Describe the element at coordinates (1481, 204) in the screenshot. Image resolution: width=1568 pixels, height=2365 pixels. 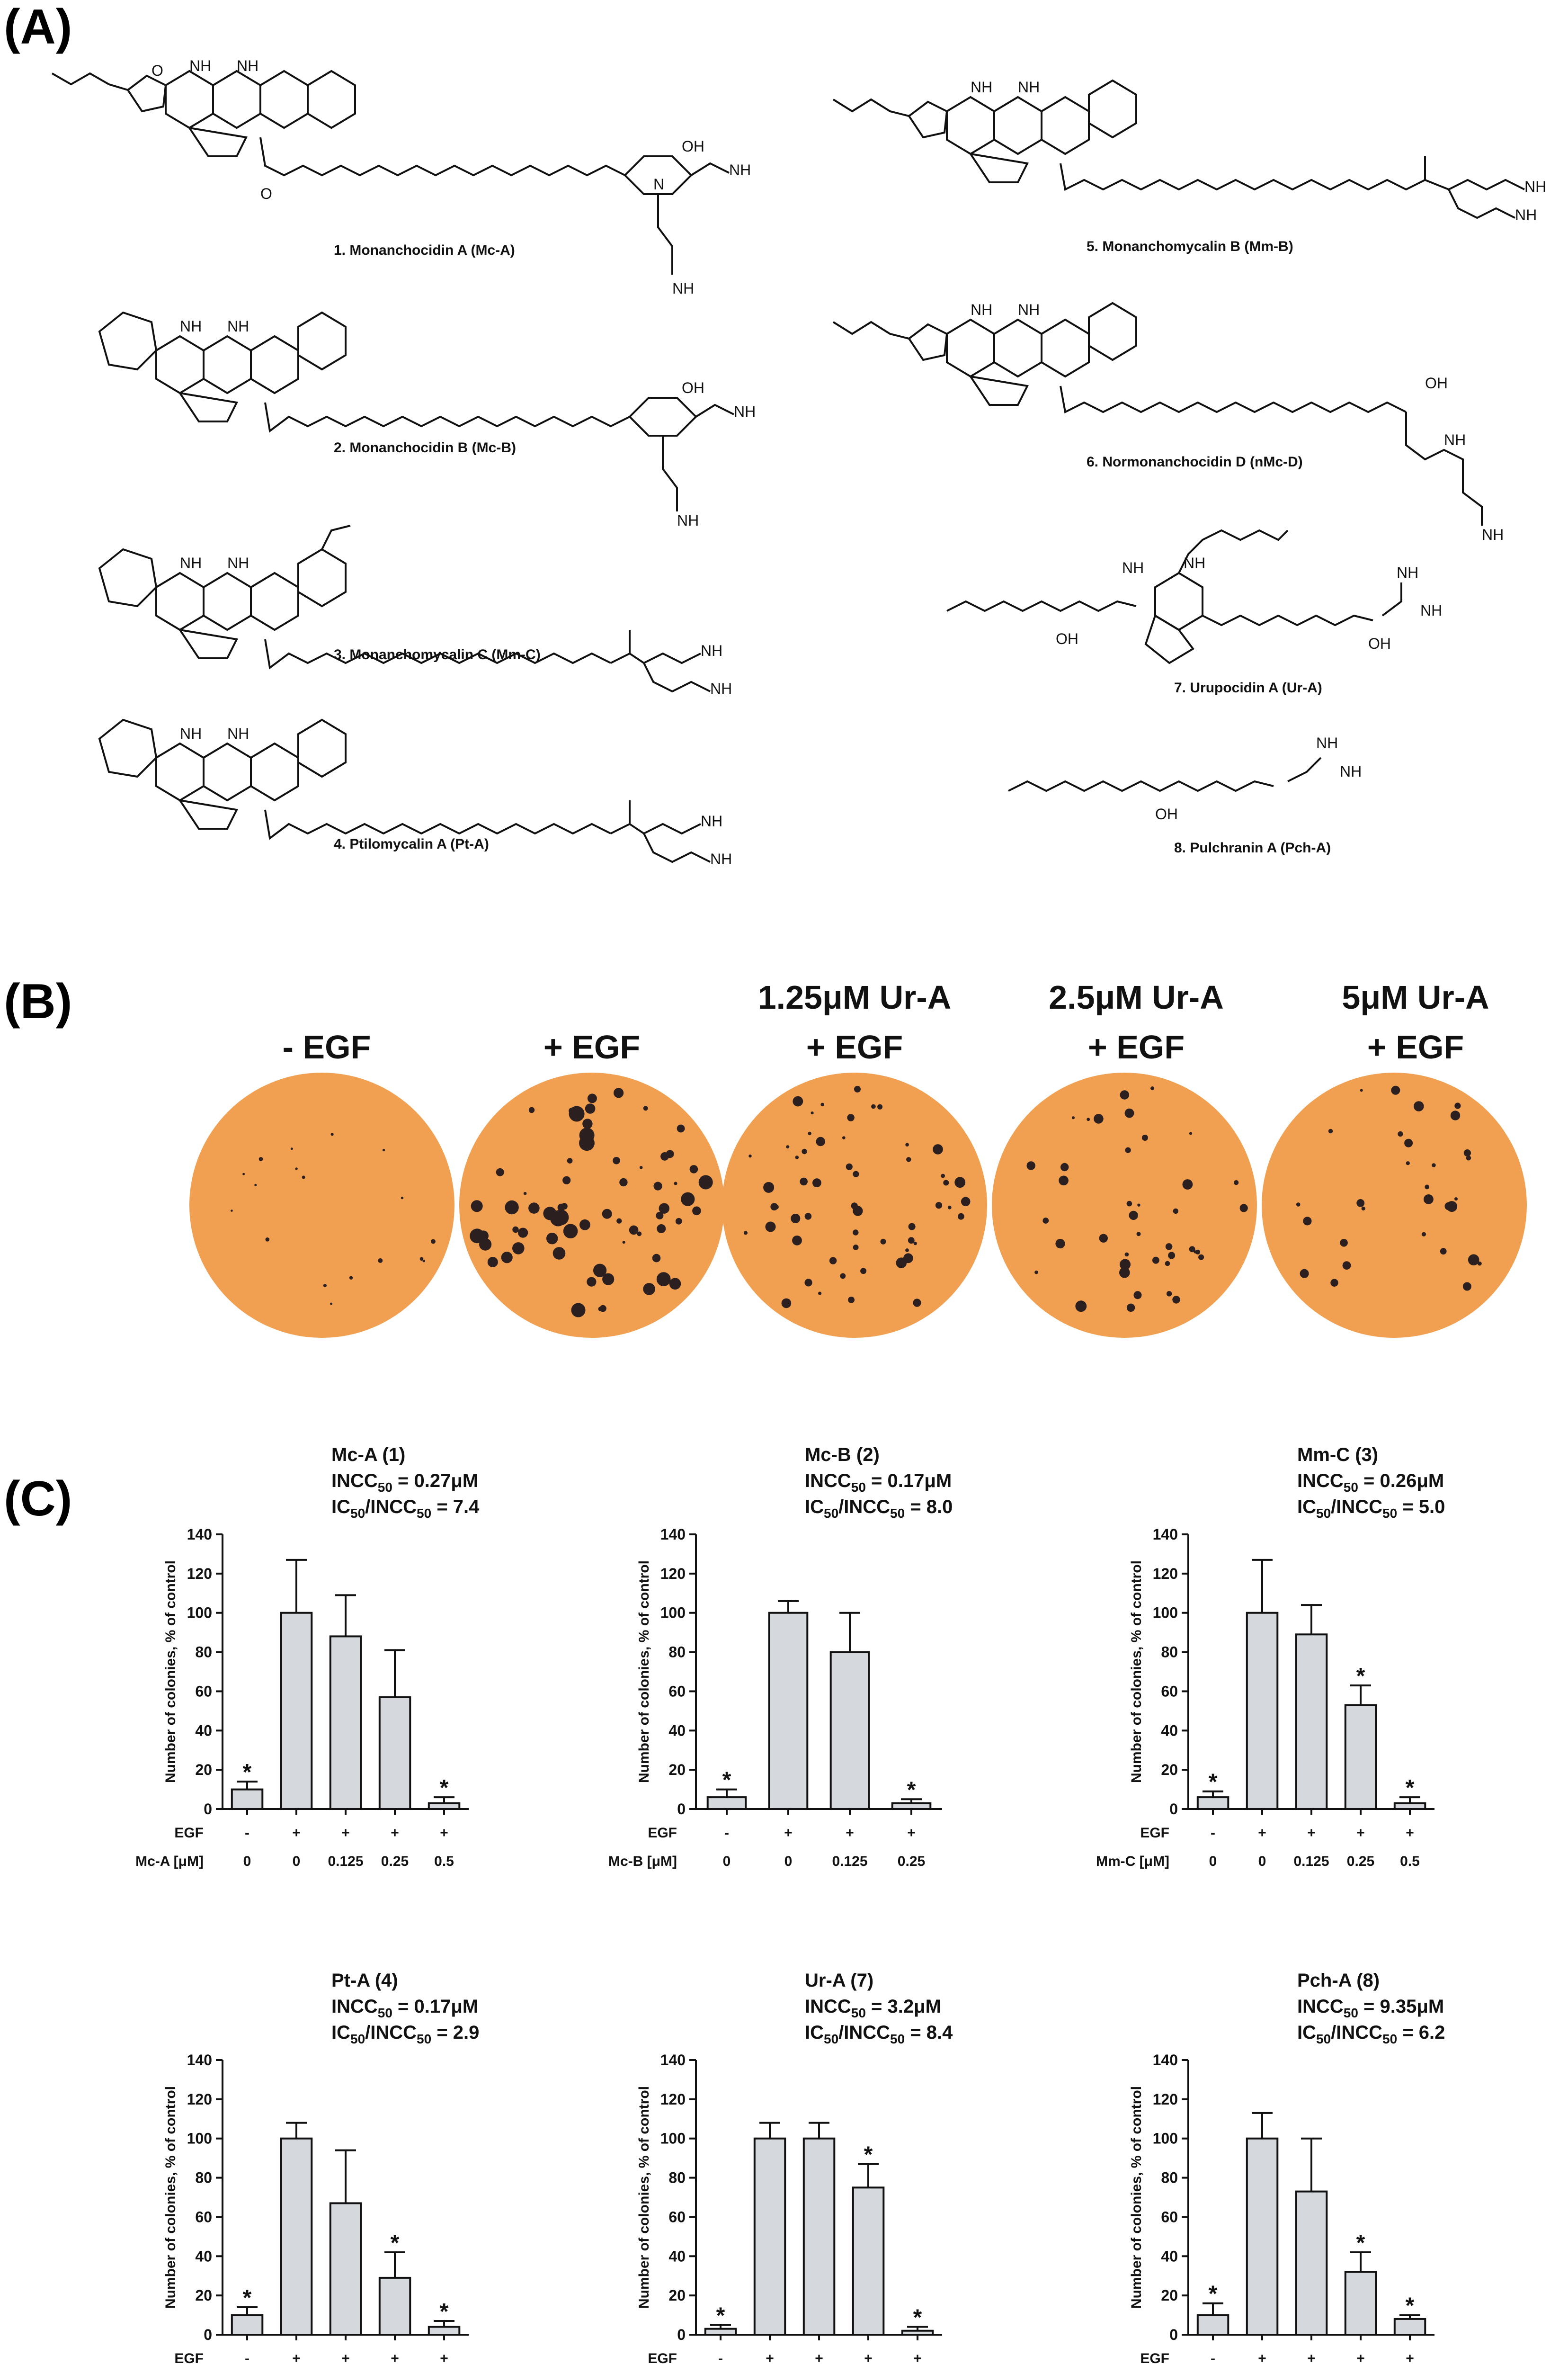
I see `amine-chain` at that location.